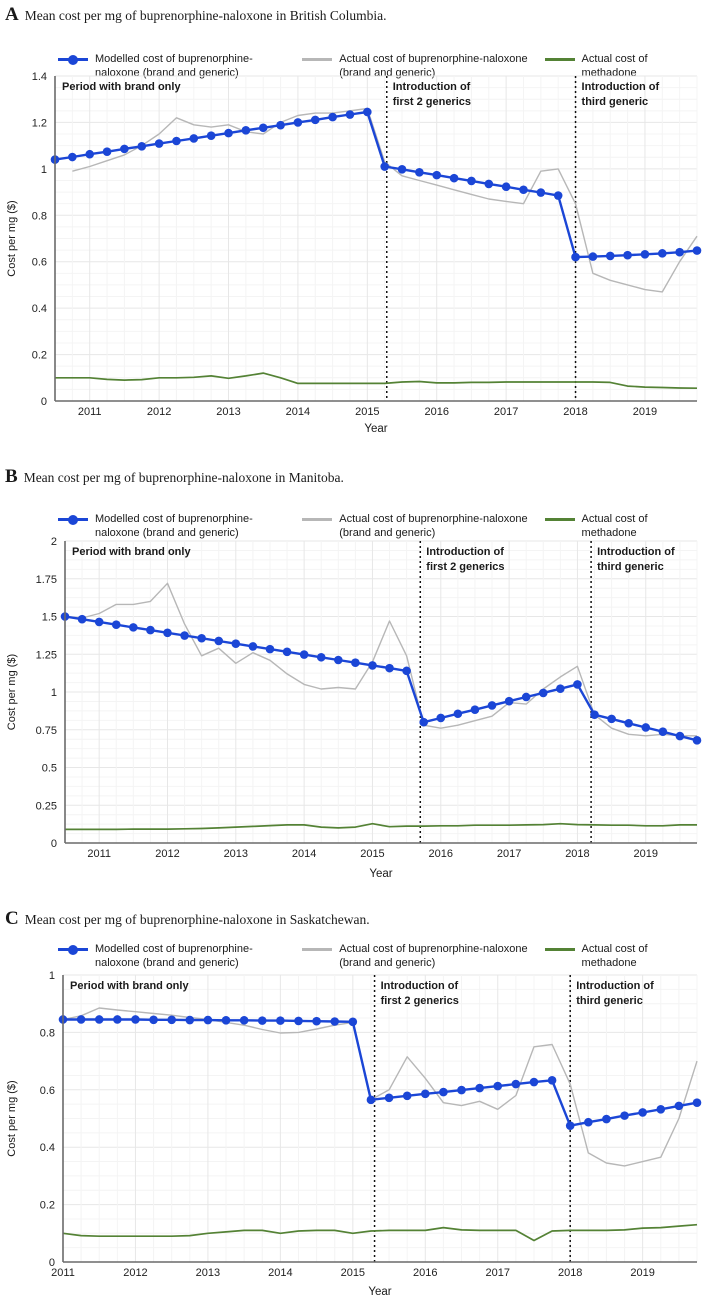  What do you see at coordinates (441, 854) in the screenshot?
I see `x-tick-label: 2016` at bounding box center [441, 854].